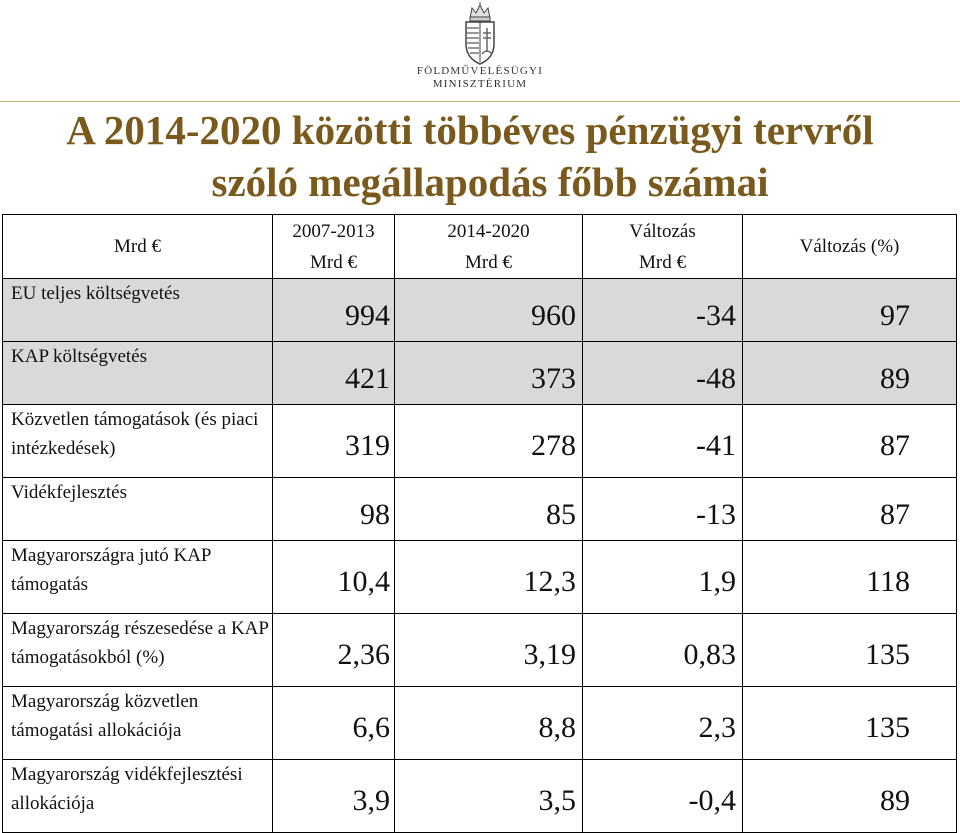 This screenshot has height=833, width=960. I want to click on coat-of-arms-icon, so click(480, 33).